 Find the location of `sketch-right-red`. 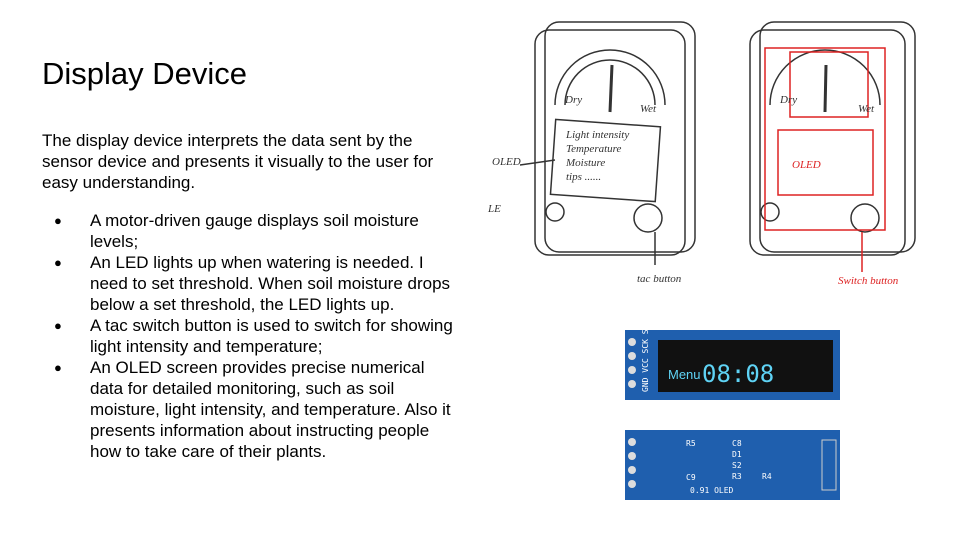

sketch-right-red is located at coordinates (825, 159).